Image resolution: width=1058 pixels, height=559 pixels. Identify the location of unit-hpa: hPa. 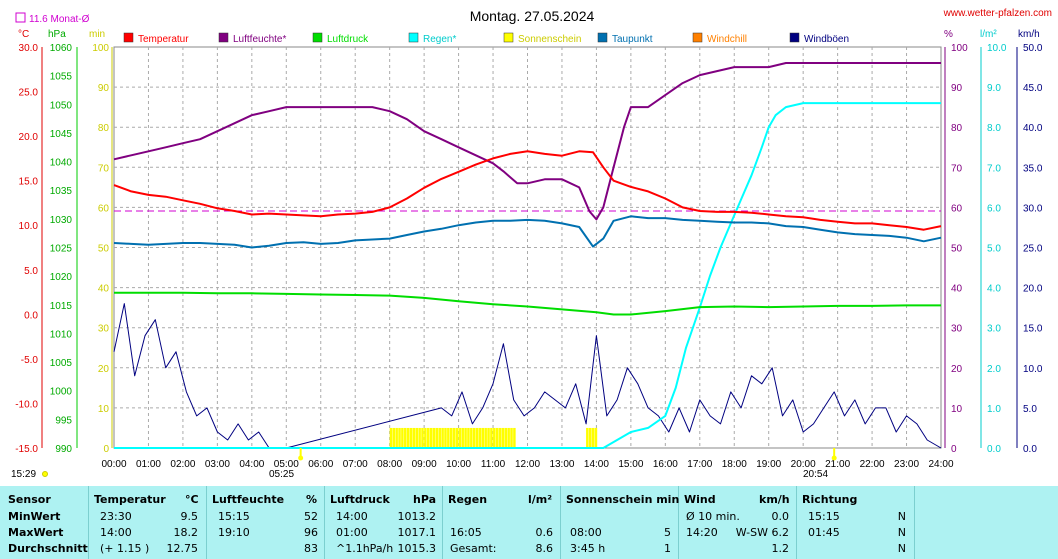
(57, 34).